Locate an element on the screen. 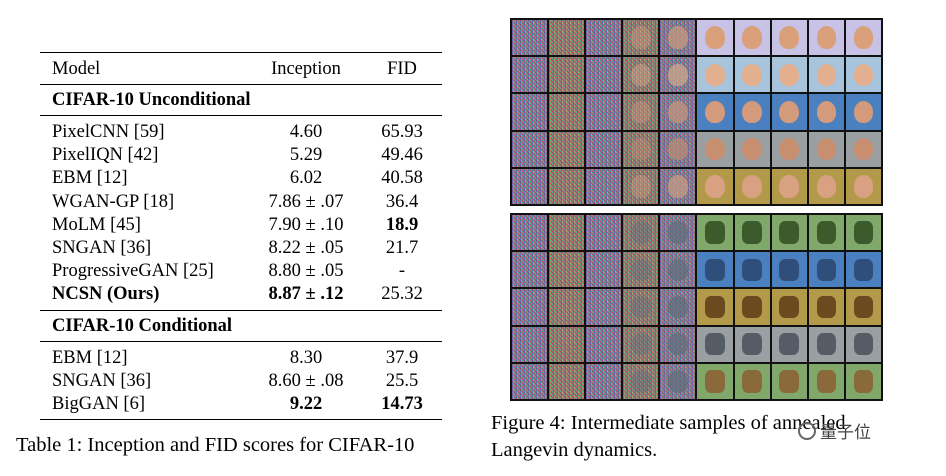 Image resolution: width=946 pixels, height=476 pixels. watermark: 量子位 is located at coordinates (834, 430).